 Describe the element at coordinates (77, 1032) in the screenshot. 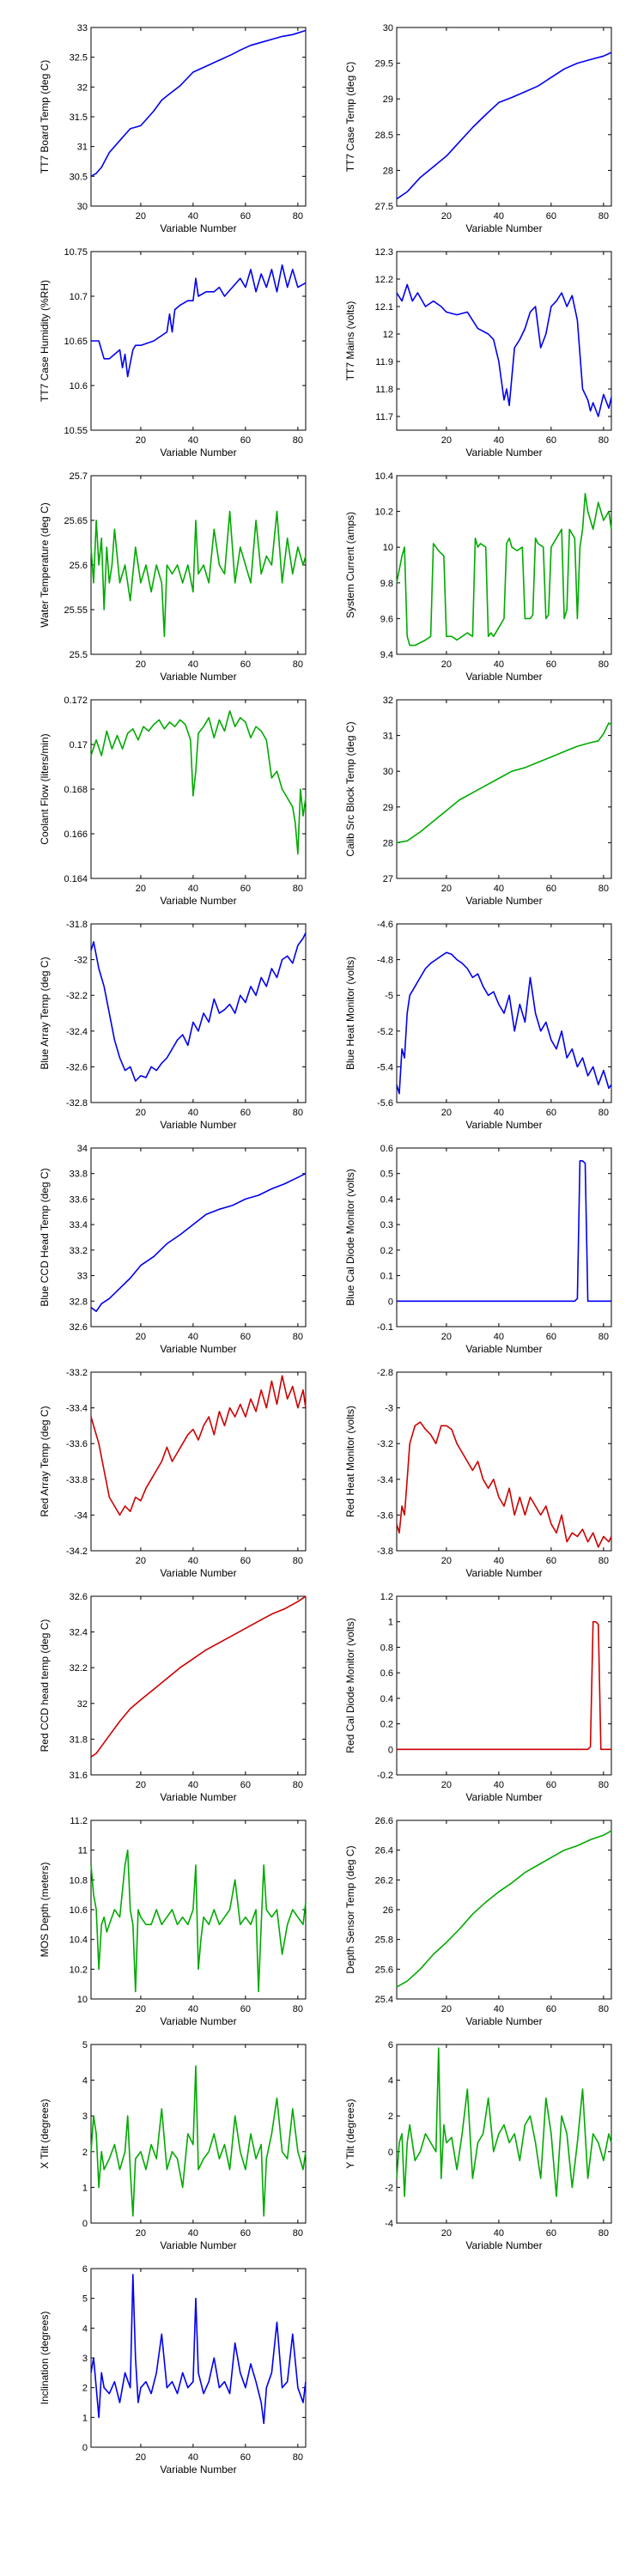

I see `y-tick-label: -32.4` at that location.